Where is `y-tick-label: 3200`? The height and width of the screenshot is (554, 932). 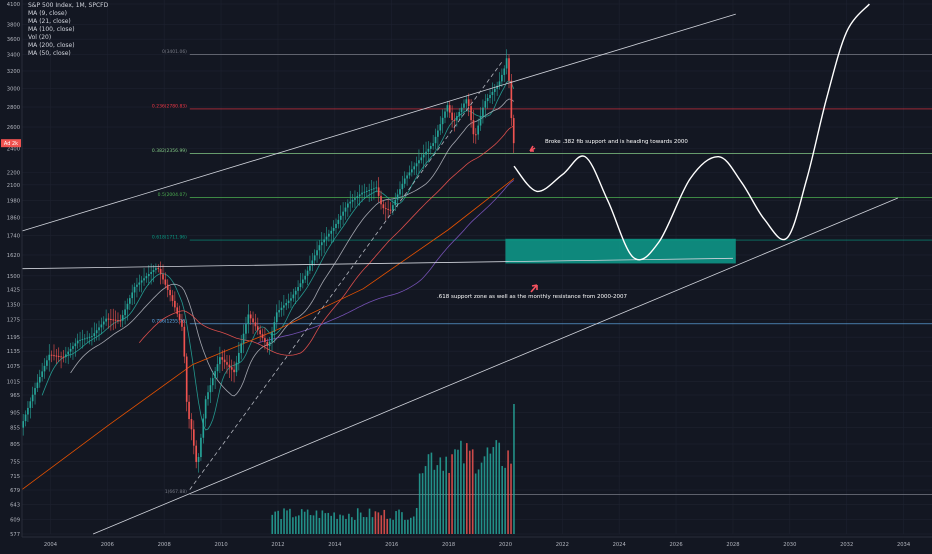 y-tick-label: 3200 is located at coordinates (13, 72).